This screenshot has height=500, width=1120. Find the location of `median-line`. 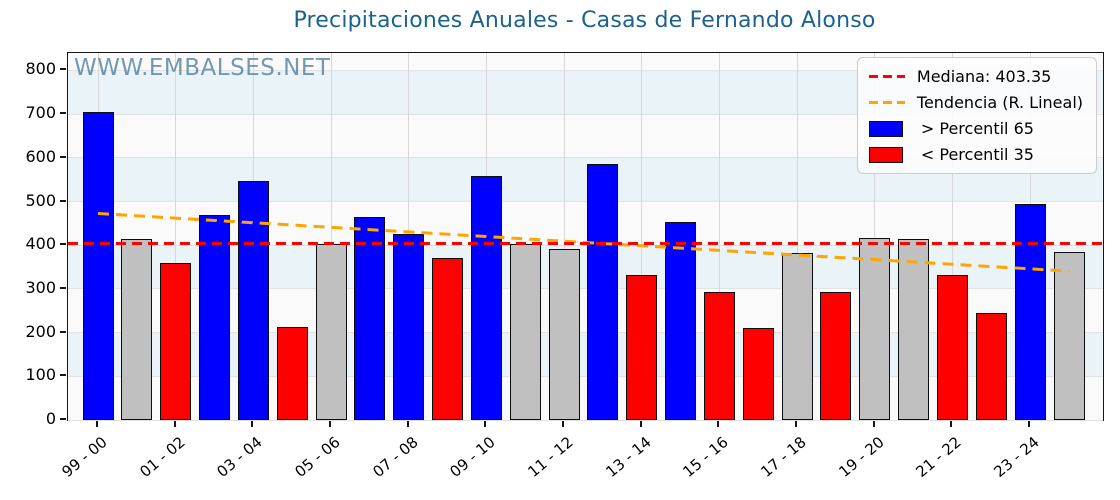

median-line is located at coordinates (585, 244).